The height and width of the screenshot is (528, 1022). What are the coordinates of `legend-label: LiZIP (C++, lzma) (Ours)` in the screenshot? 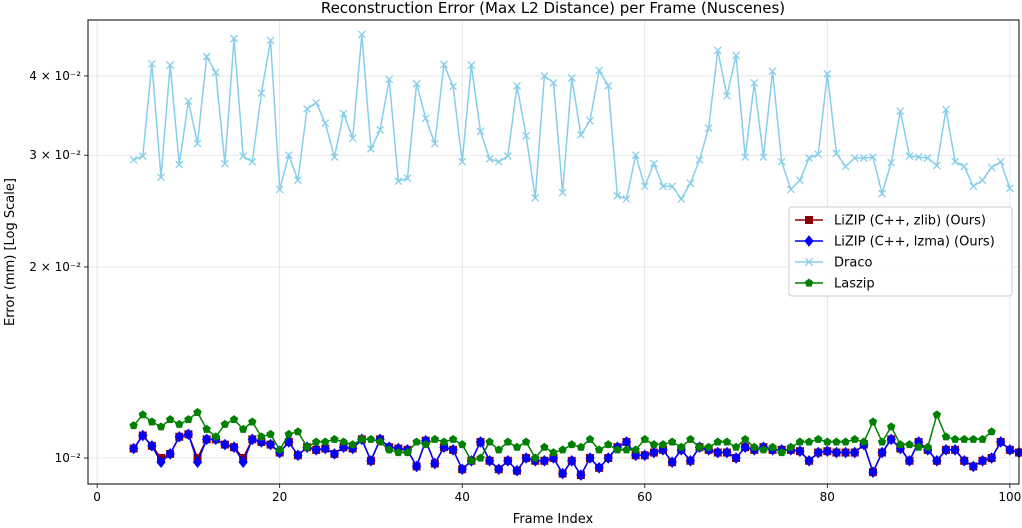 It's located at (914, 242).